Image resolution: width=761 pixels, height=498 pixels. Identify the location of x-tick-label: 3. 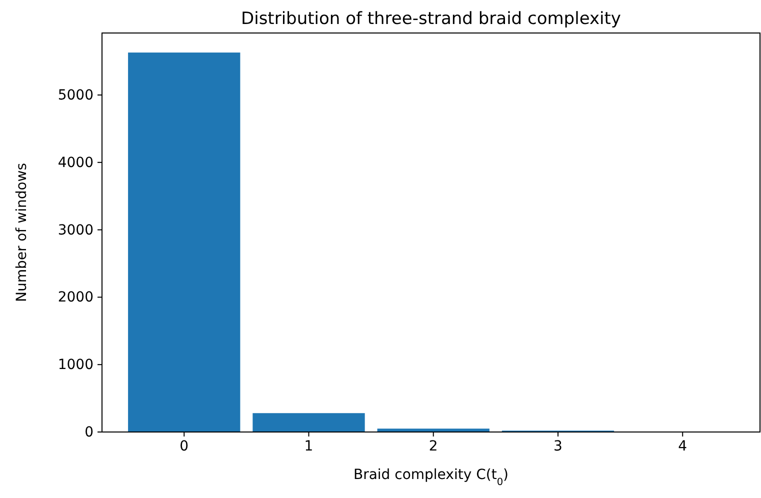
(558, 446).